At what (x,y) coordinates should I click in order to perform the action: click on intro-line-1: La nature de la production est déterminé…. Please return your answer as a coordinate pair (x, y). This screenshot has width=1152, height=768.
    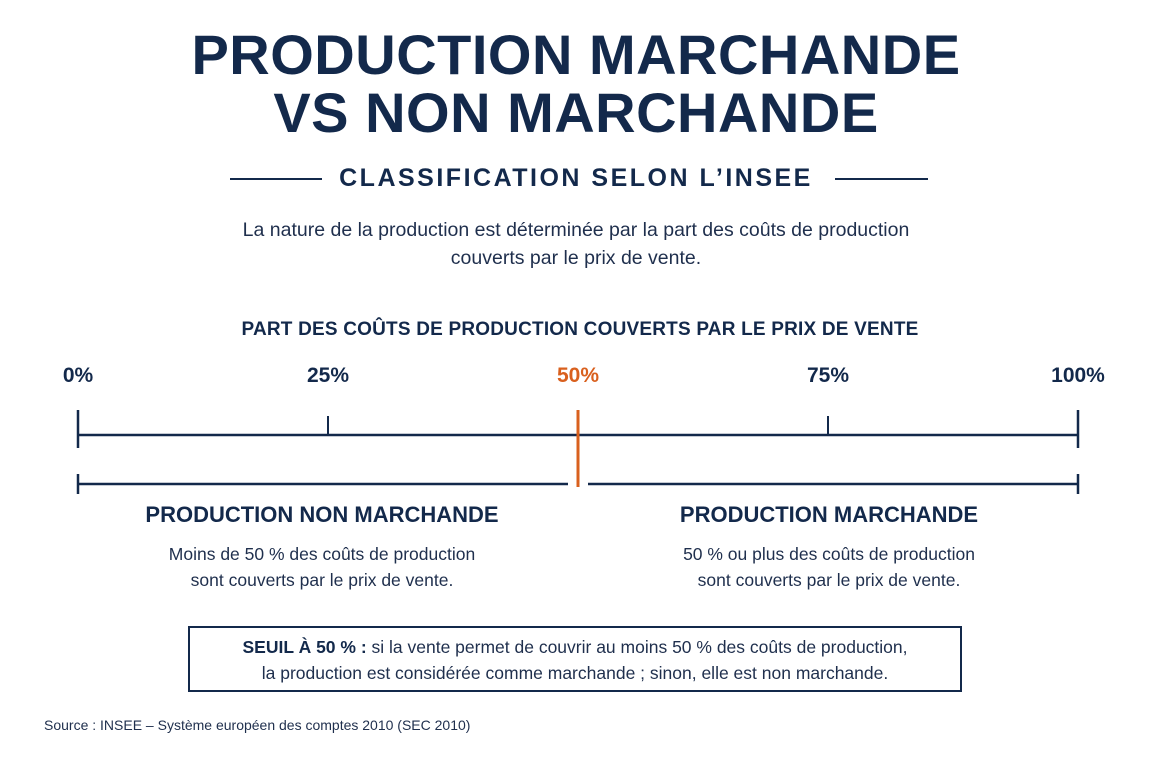
    Looking at the image, I should click on (576, 230).